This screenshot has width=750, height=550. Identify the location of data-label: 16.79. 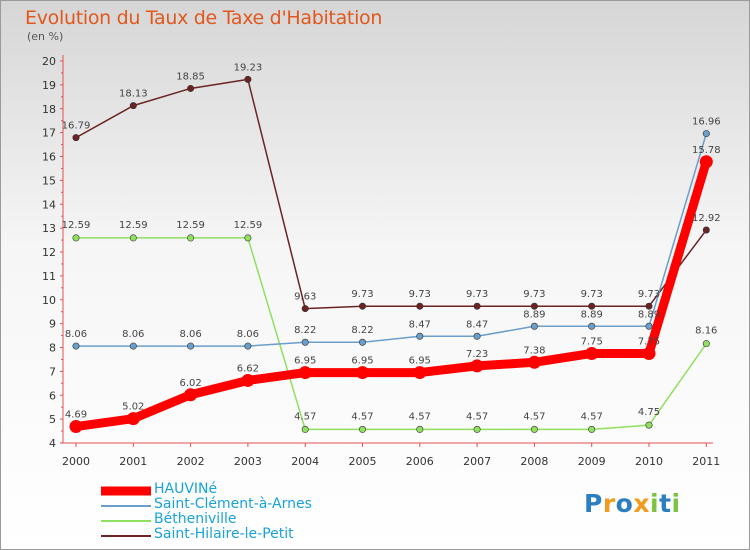
(76, 126).